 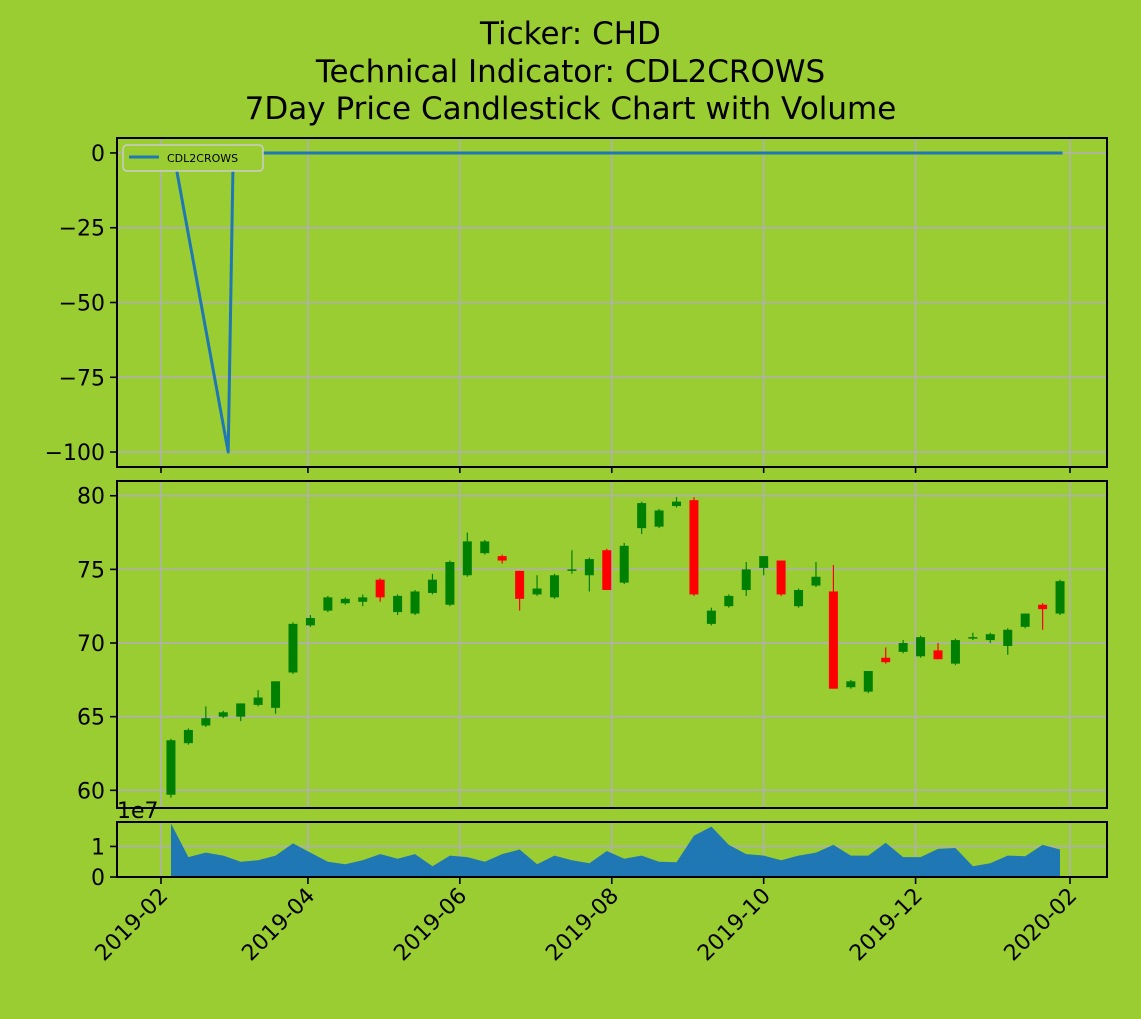 I want to click on price-ytick-label-0: 60, so click(x=91, y=791).